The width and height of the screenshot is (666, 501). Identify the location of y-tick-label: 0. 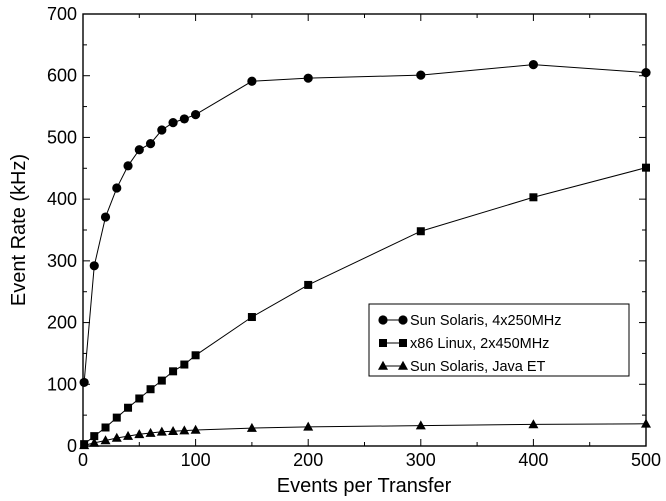
(72, 446).